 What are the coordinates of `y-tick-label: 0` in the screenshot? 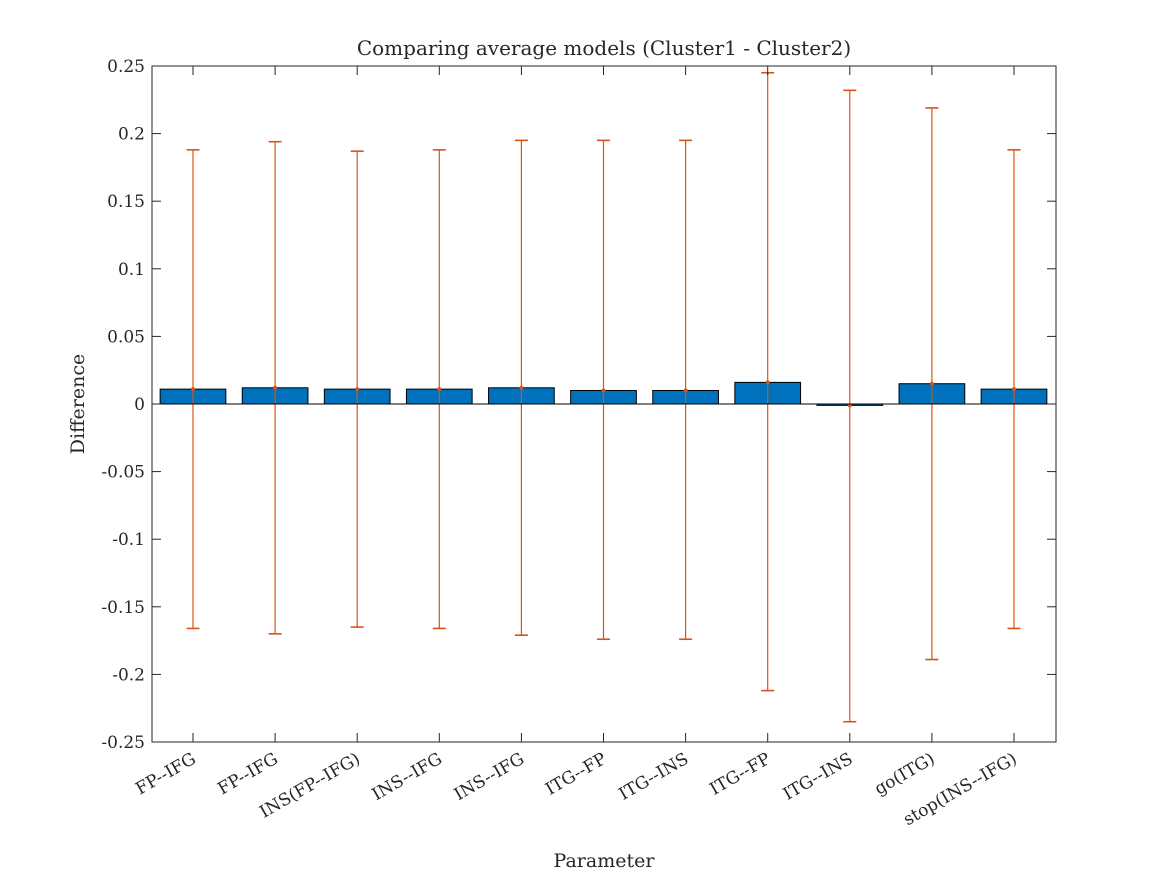 It's located at (139, 405).